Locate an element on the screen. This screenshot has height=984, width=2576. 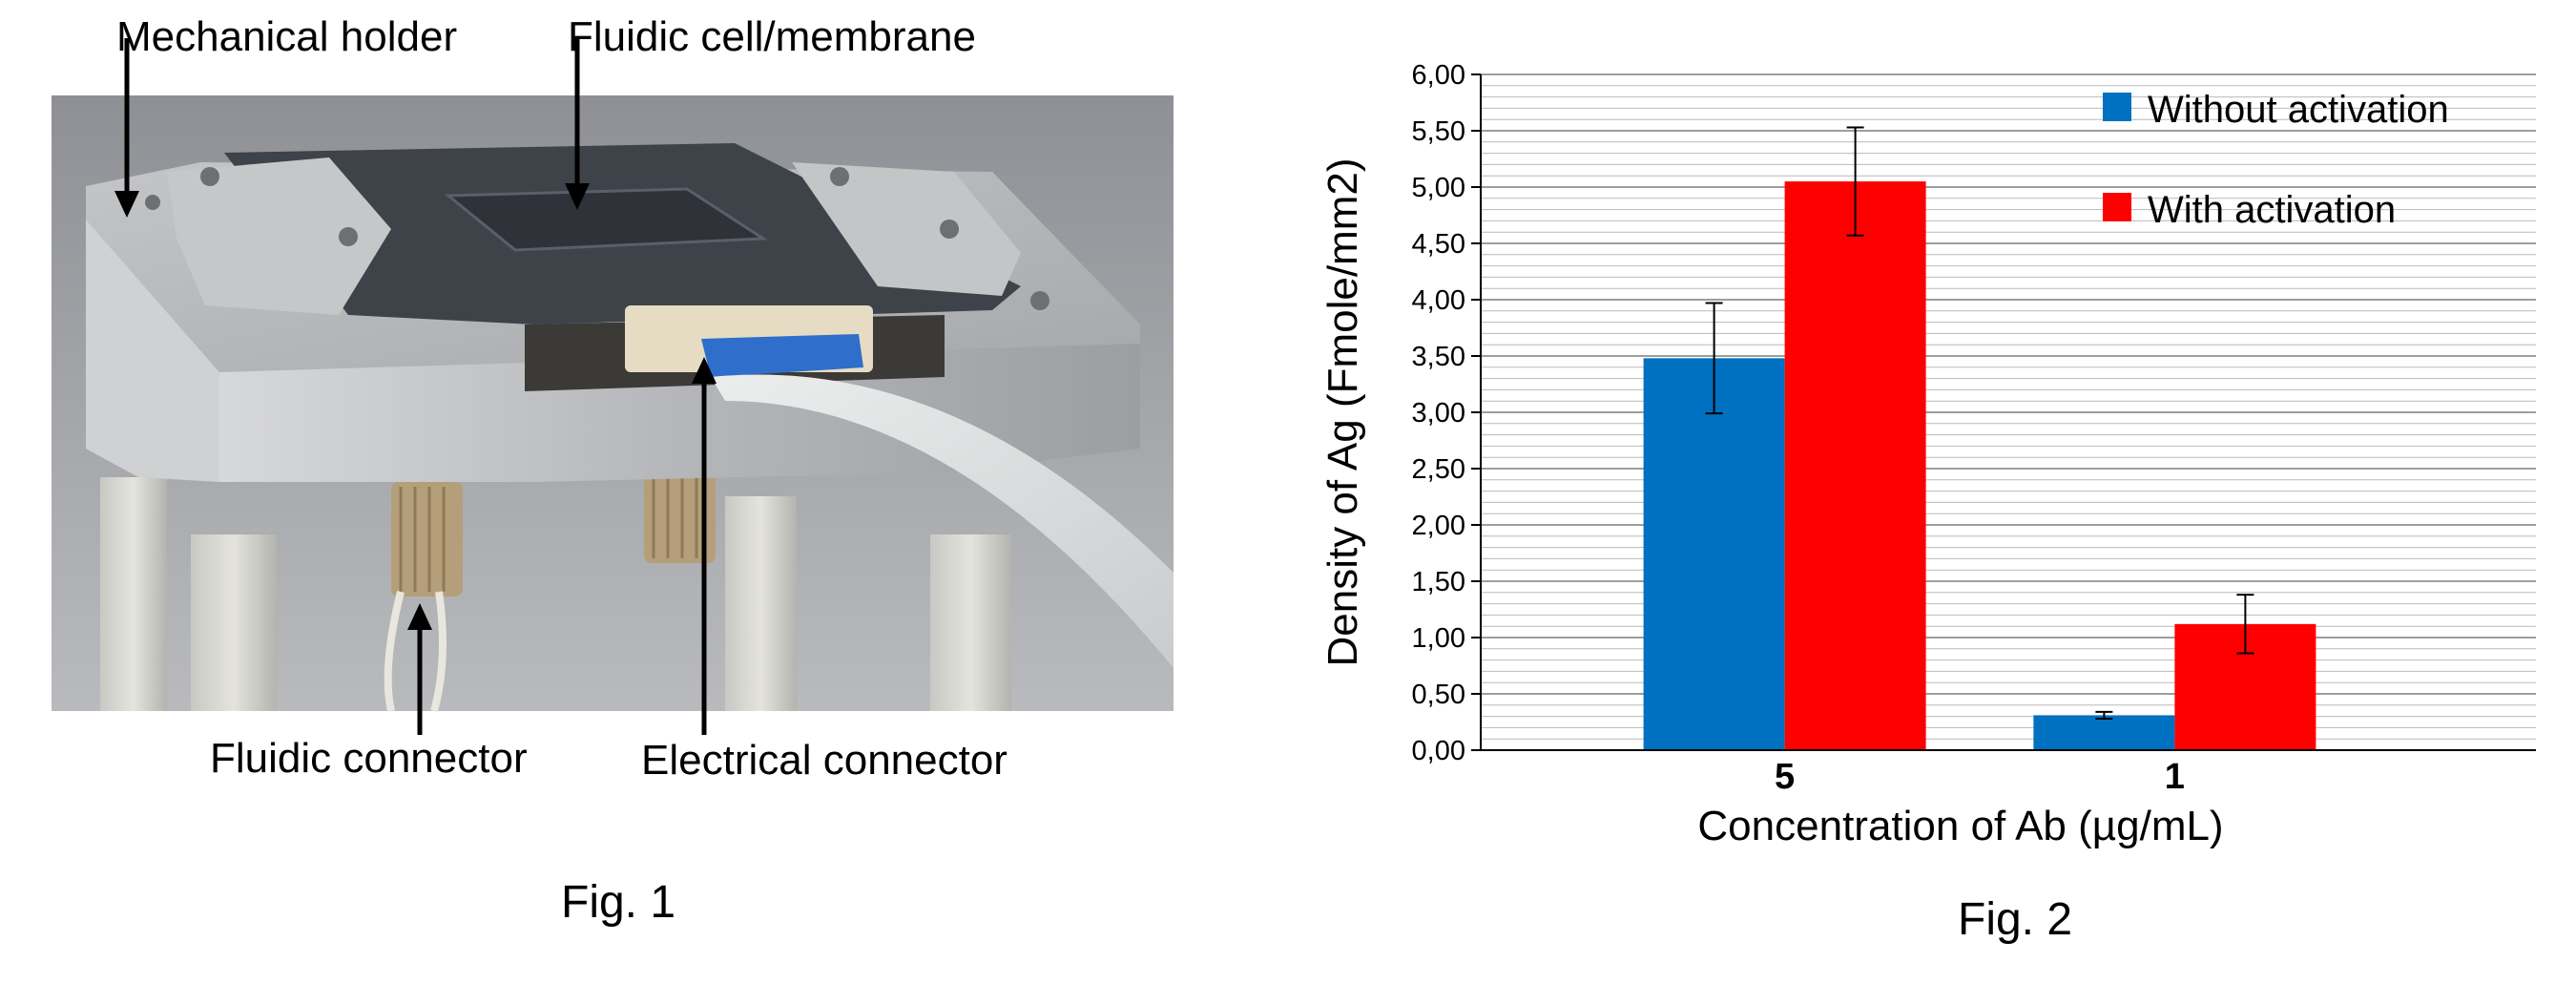
label-electrical-connector: Electrical connector is located at coordinates (824, 761).